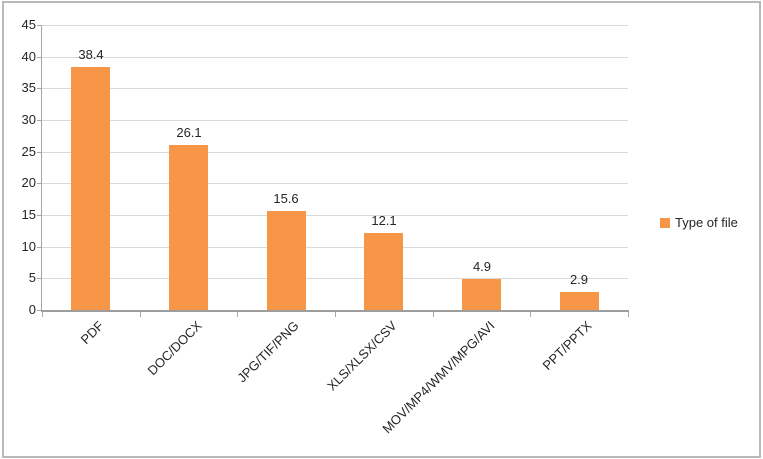 This screenshot has height=459, width=763. Describe the element at coordinates (268, 352) in the screenshot. I see `x-tick-label-text: JPG/TIF/PNG` at that location.